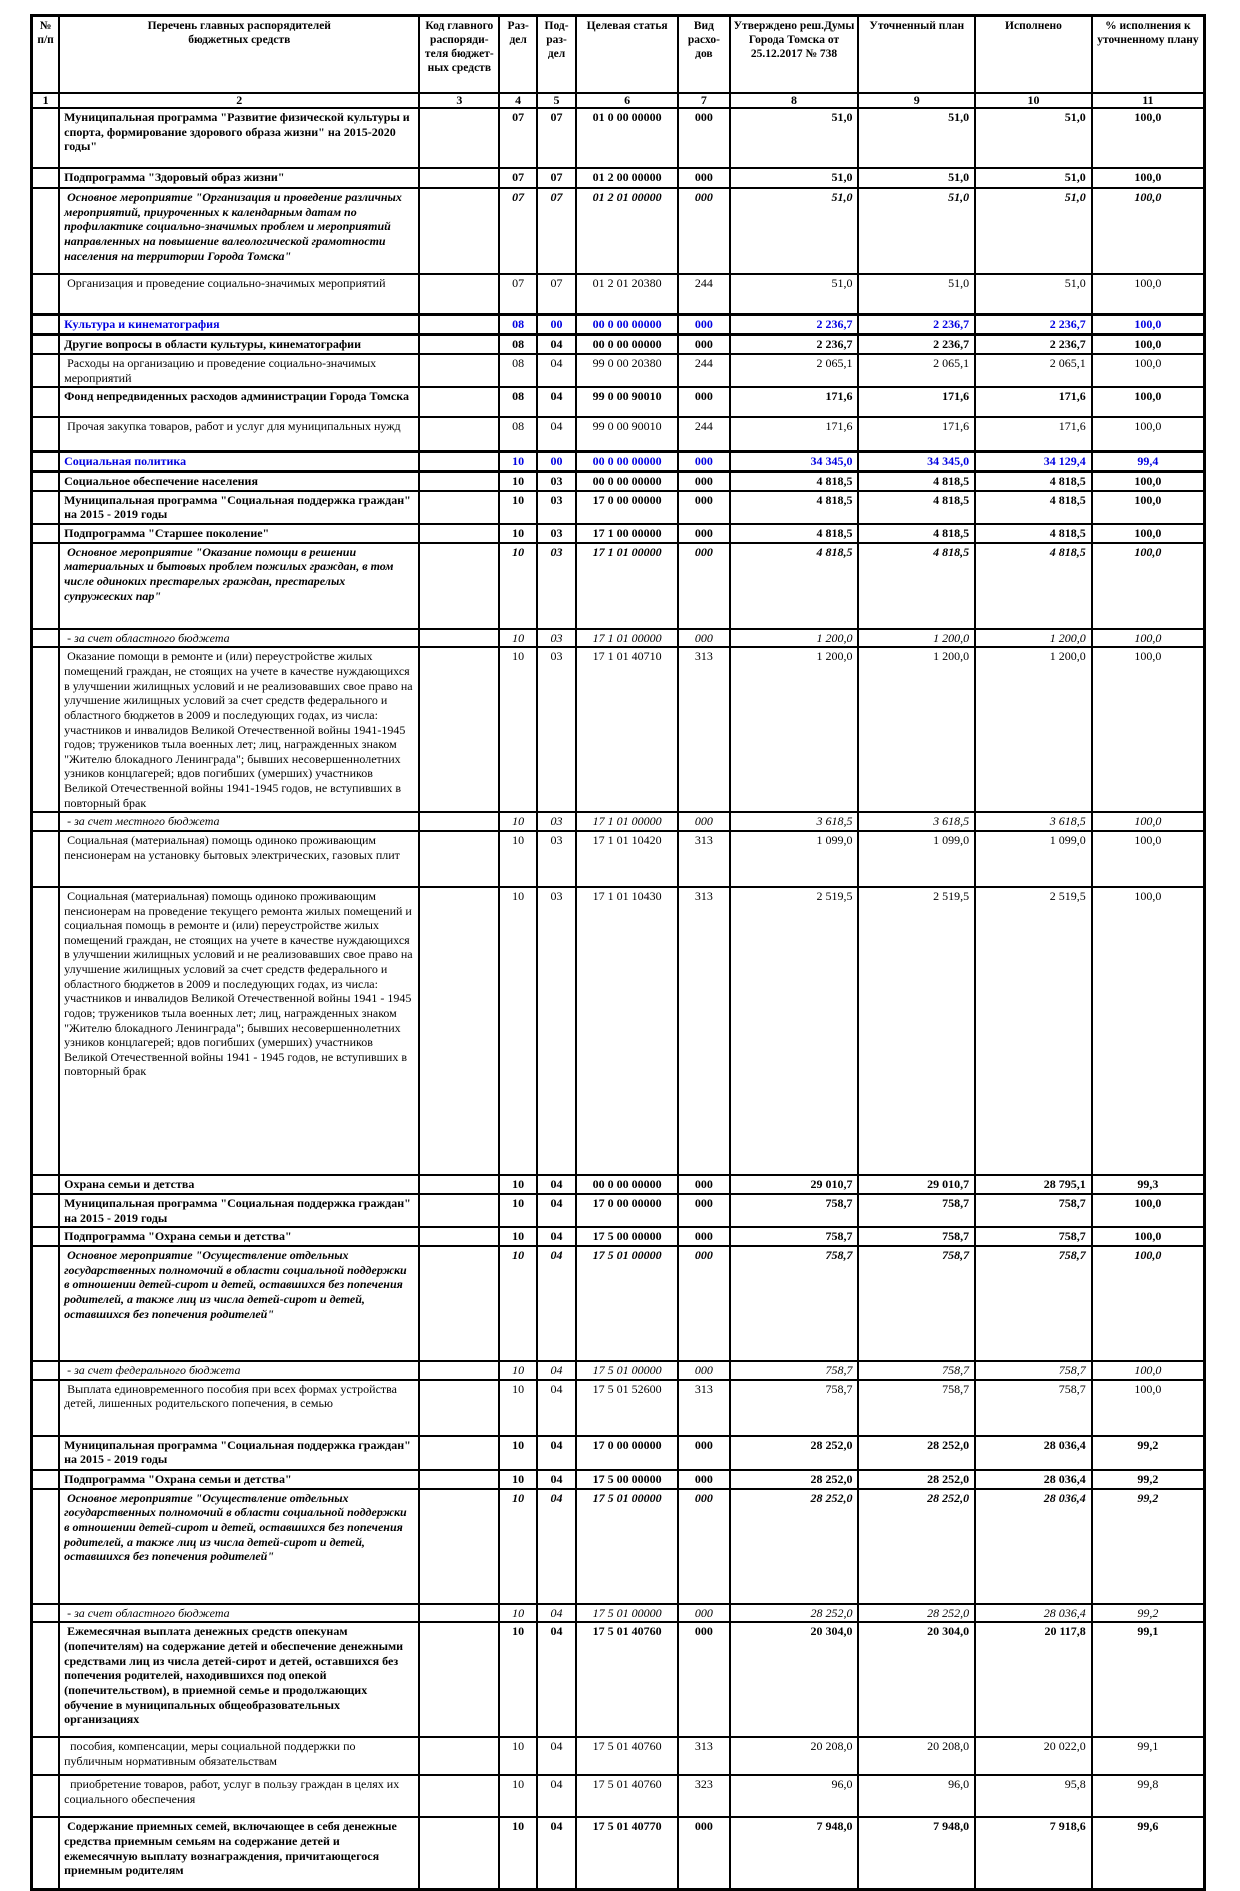 This screenshot has height=1891, width=1240. I want to click on row-name: - за счет местного бюджета, so click(239, 821).